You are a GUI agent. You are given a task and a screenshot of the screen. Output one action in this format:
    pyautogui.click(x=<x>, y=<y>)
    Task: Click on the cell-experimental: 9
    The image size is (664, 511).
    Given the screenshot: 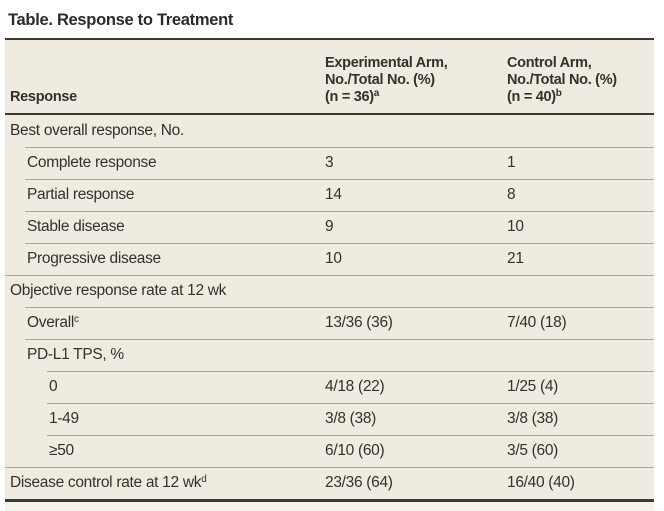 What is the action you would take?
    pyautogui.click(x=329, y=226)
    